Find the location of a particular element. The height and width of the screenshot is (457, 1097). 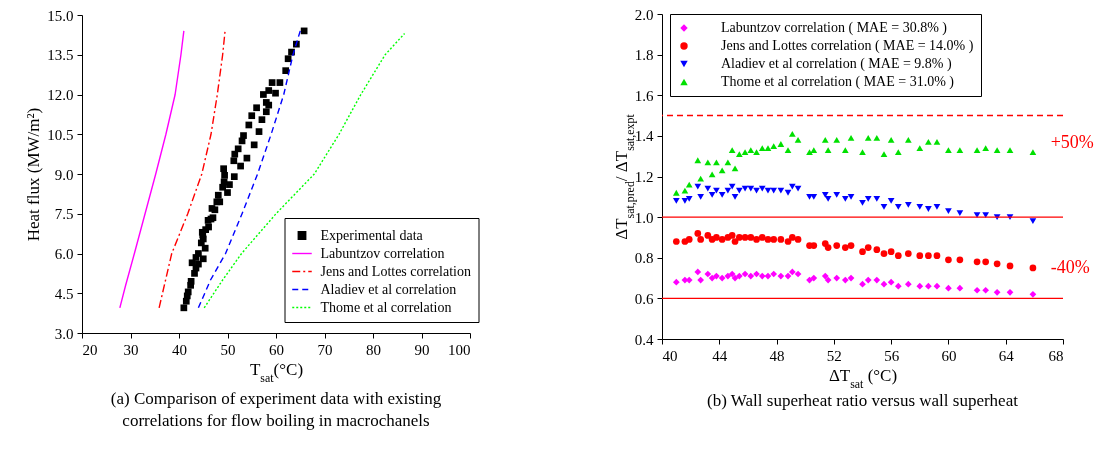

y-tick-label: 0.4 is located at coordinates (644, 339).